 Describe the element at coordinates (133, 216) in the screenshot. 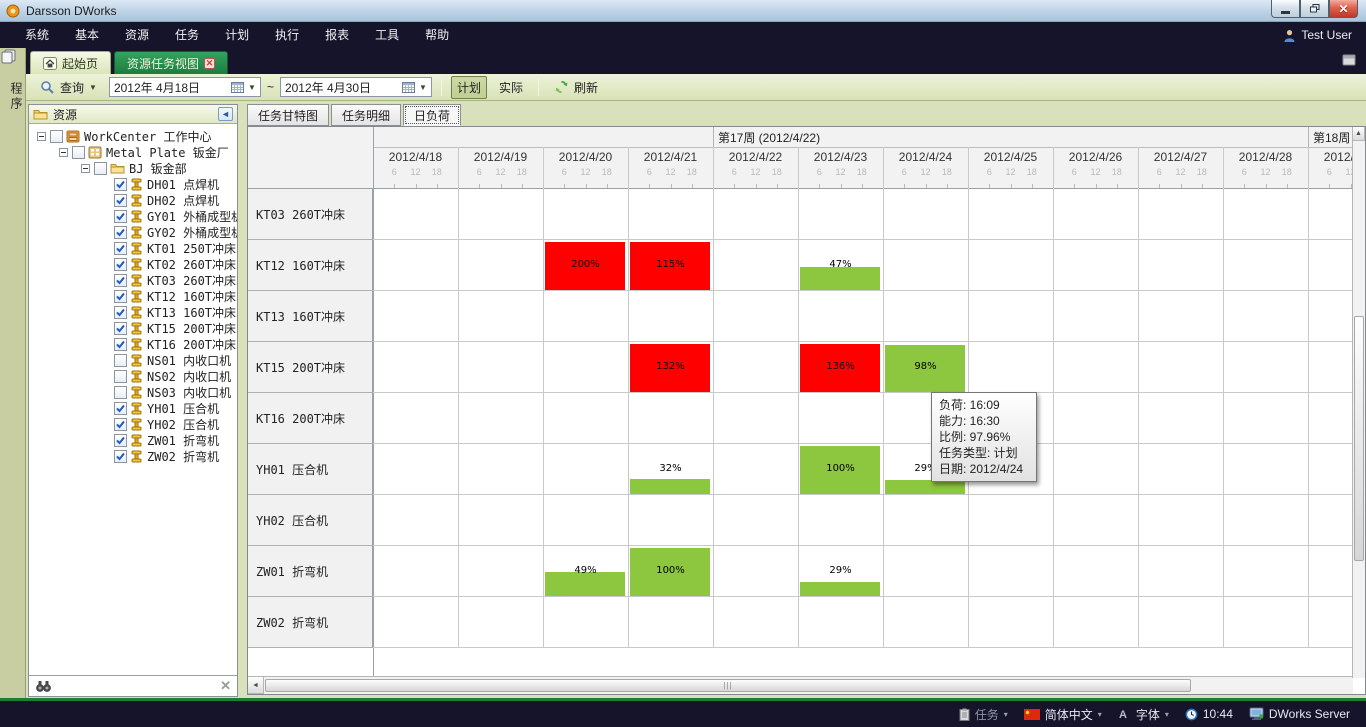

I see `tree-item: GY01 外桶成型机` at that location.